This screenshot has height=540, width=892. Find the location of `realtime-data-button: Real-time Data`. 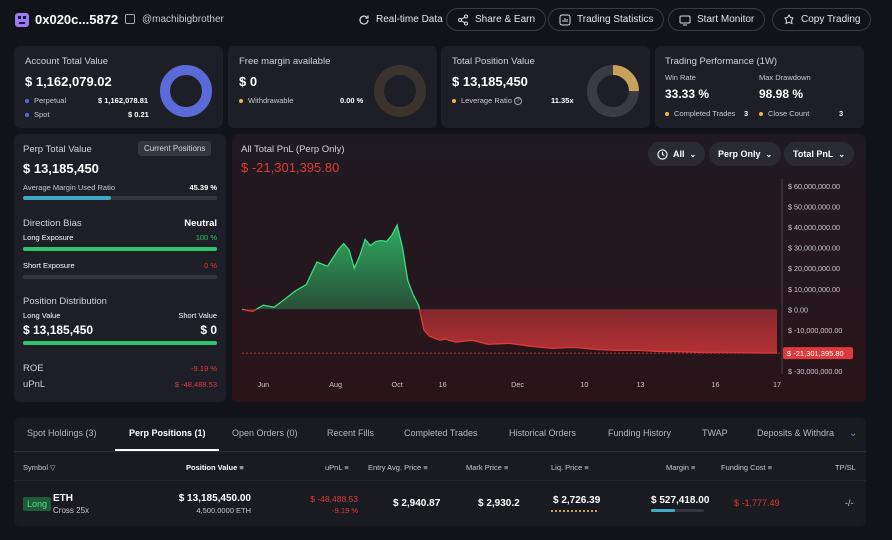

realtime-data-button: Real-time Data is located at coordinates (400, 19).